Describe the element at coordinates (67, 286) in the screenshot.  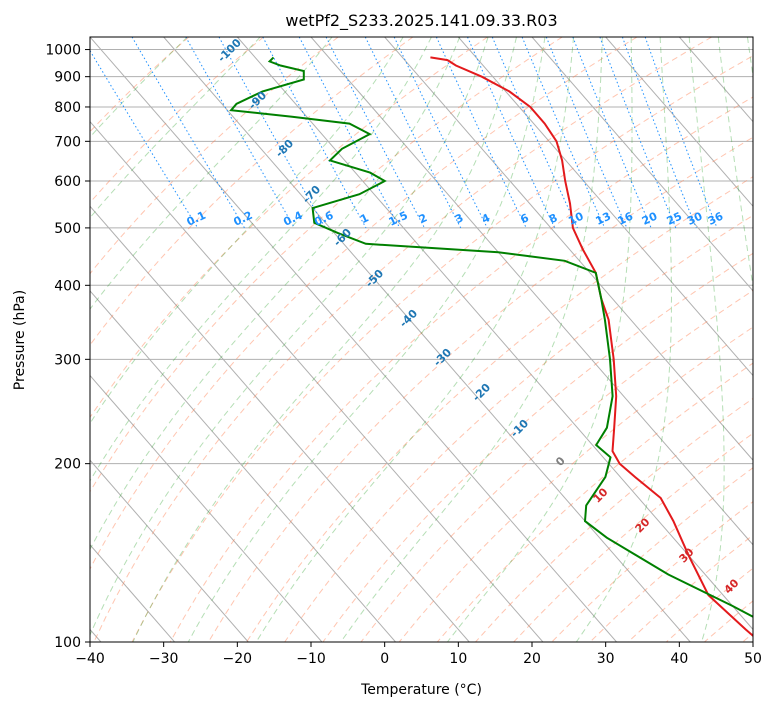
I see `y-tick-label: 400` at that location.